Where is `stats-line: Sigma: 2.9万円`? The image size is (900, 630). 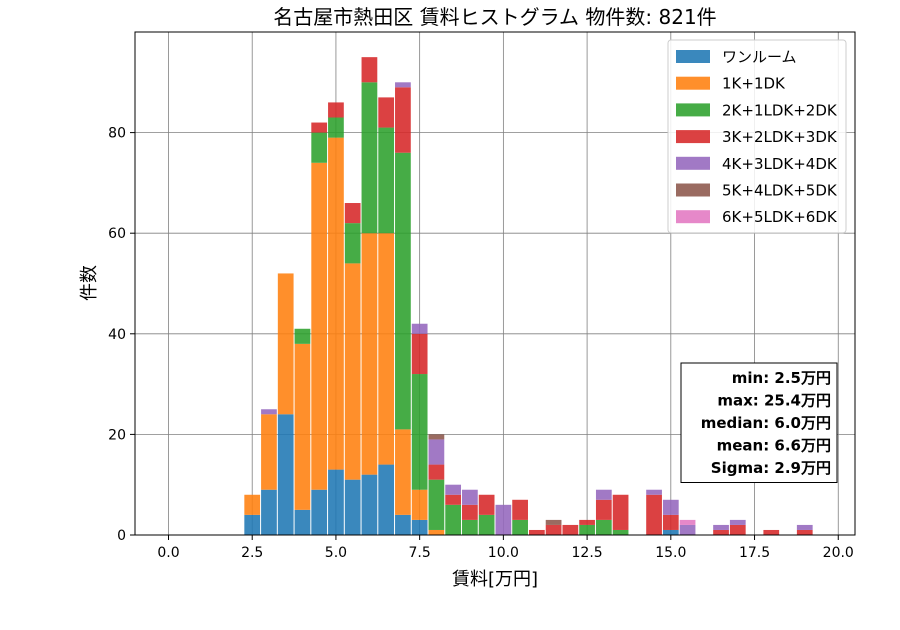 stats-line: Sigma: 2.9万円 is located at coordinates (771, 468).